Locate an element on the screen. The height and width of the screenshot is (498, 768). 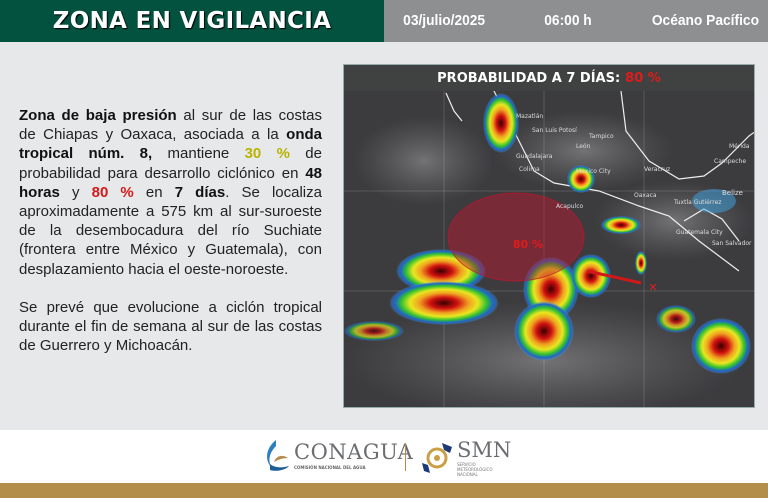
header-title: ZONA EN VIGILANCIA is located at coordinates (192, 21).